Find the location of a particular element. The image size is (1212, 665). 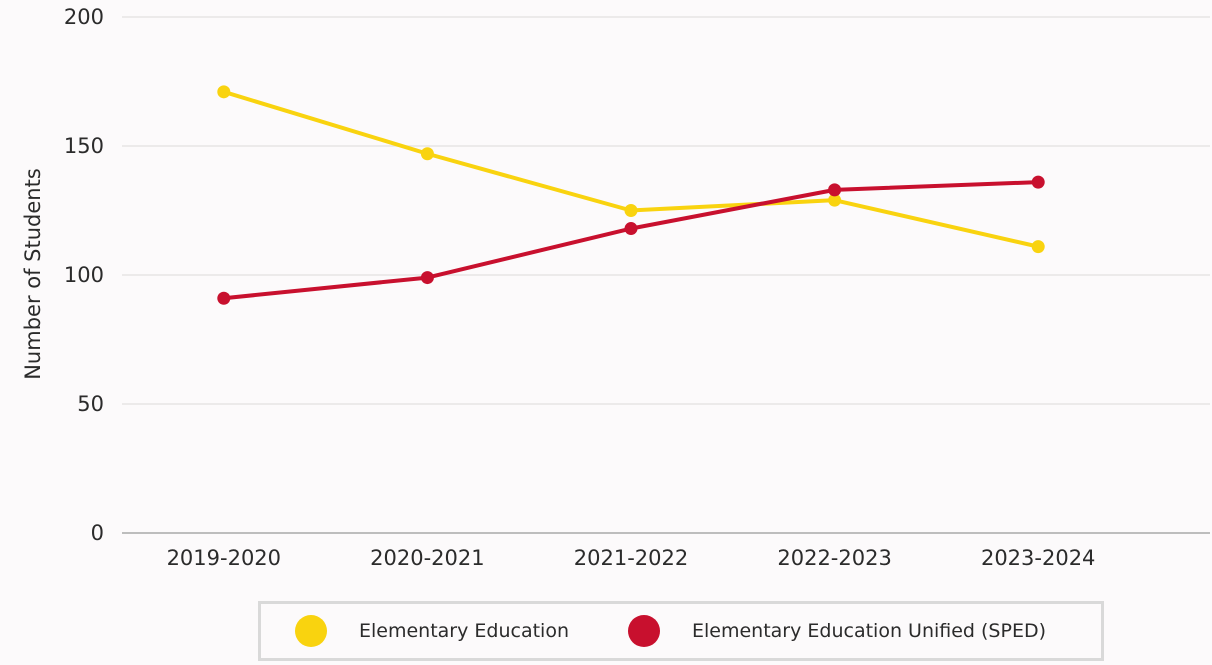

x-tick-label: 2020-2021 is located at coordinates (427, 558).